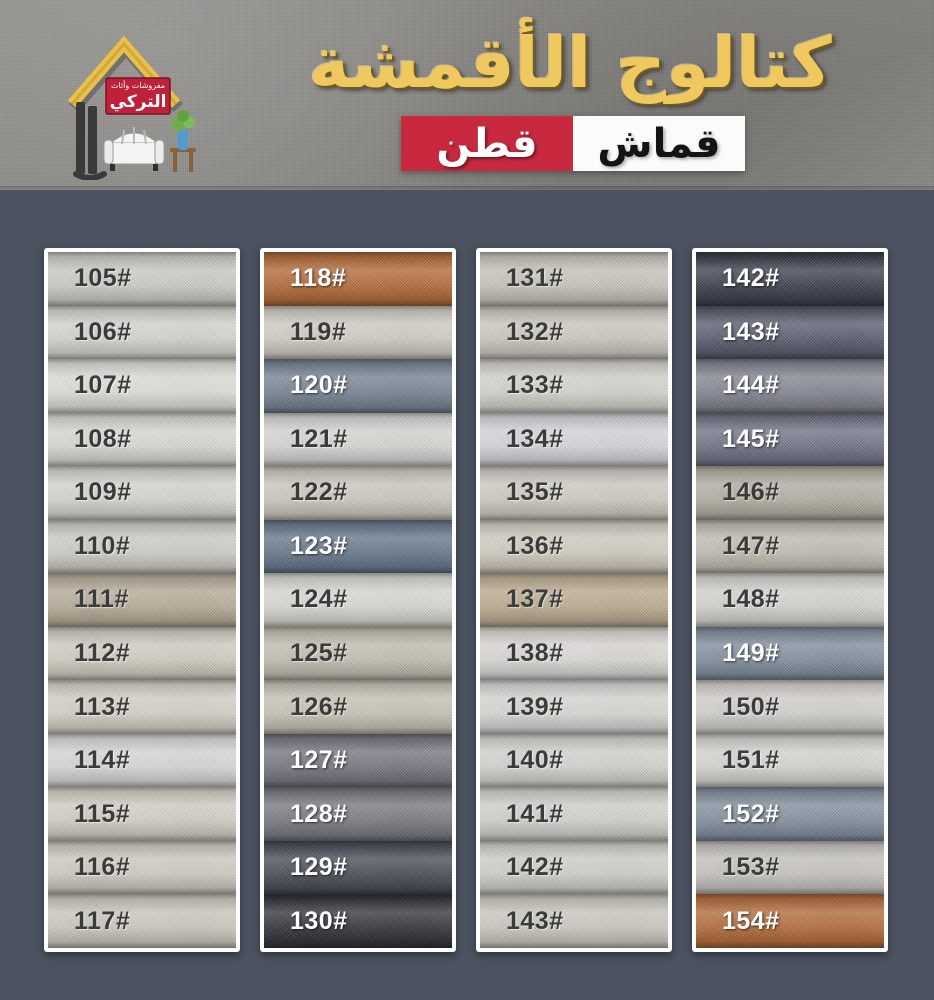 The image size is (934, 1000). Describe the element at coordinates (790, 546) in the screenshot. I see `fabric-swatch: 147#` at that location.